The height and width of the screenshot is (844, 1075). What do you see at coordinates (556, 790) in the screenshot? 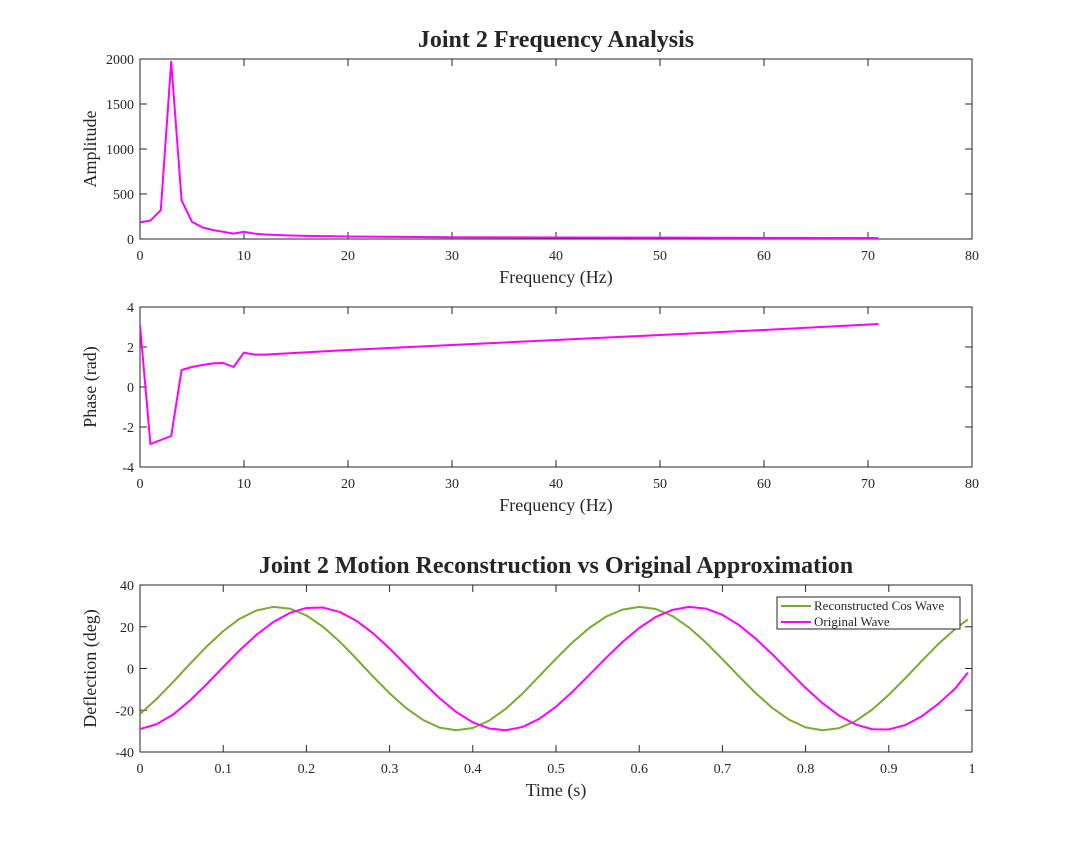
I see `x-axis-label: Time (s)` at bounding box center [556, 790].